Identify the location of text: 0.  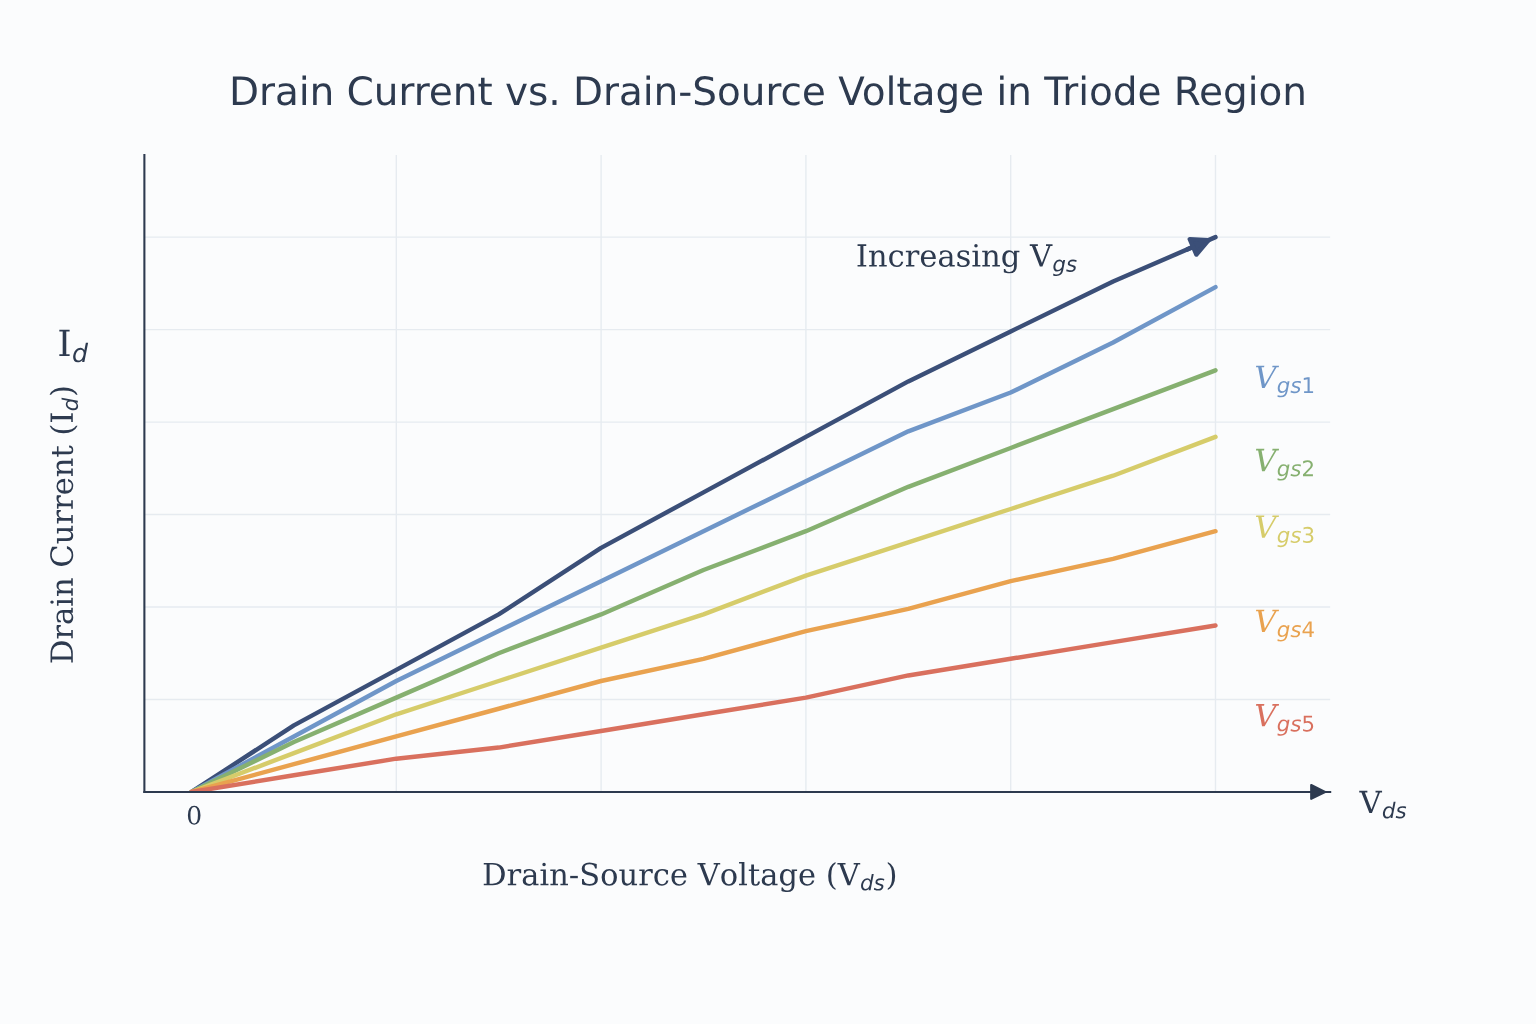
(194, 815).